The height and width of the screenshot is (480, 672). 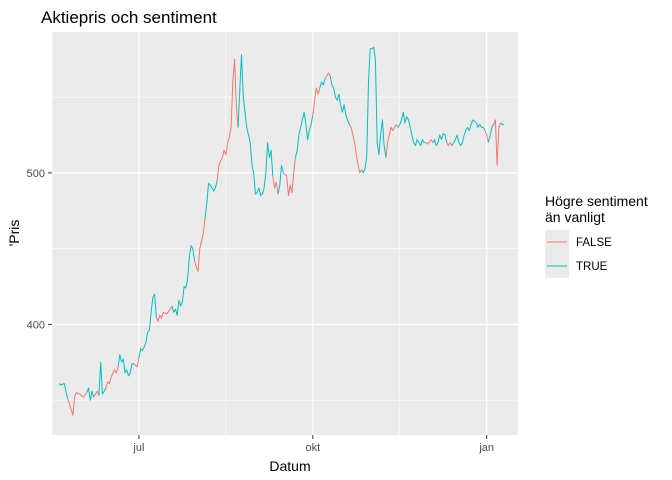 I want to click on legend: Högre sentiment än vanligt FALSE TRUE, so click(x=596, y=235).